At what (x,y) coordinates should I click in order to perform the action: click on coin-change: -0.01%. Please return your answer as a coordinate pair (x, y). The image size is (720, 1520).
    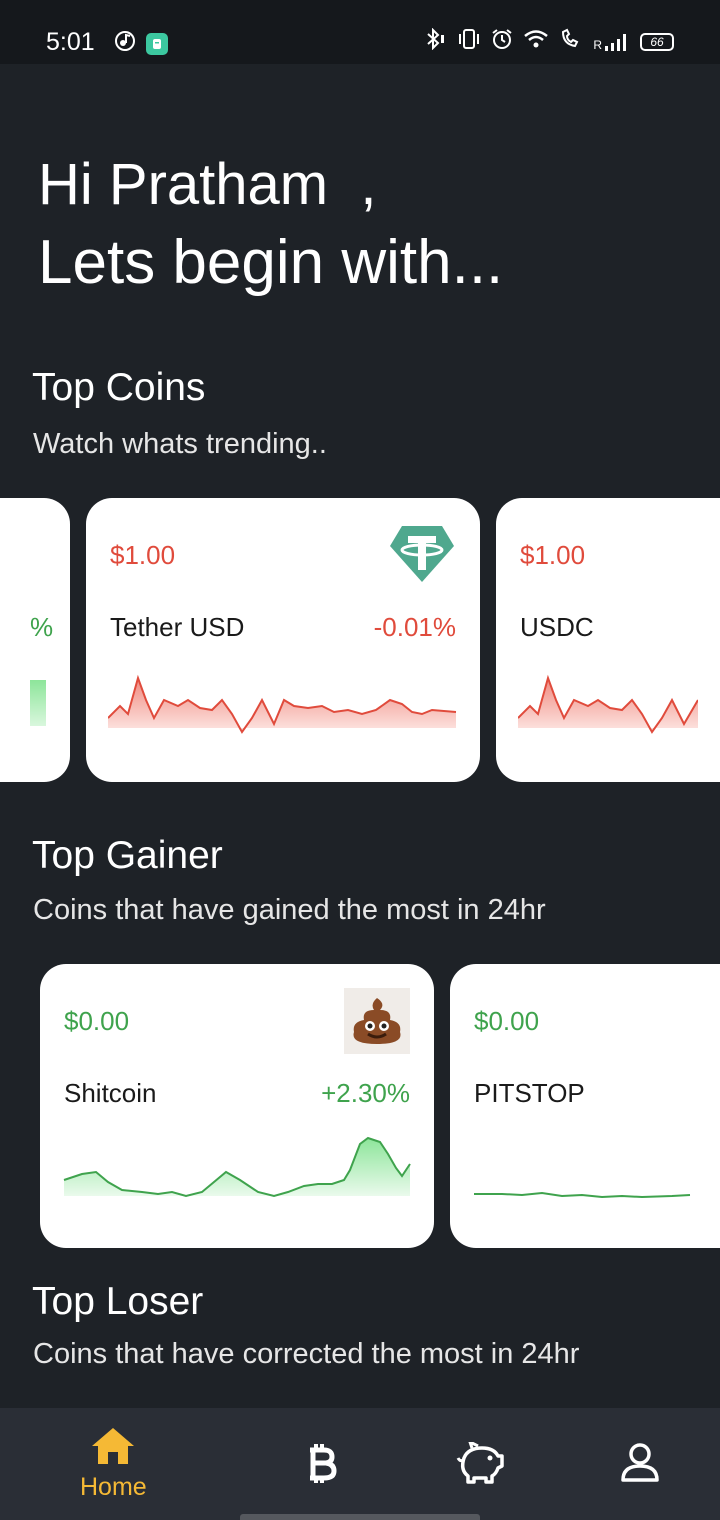
    Looking at the image, I should click on (414, 627).